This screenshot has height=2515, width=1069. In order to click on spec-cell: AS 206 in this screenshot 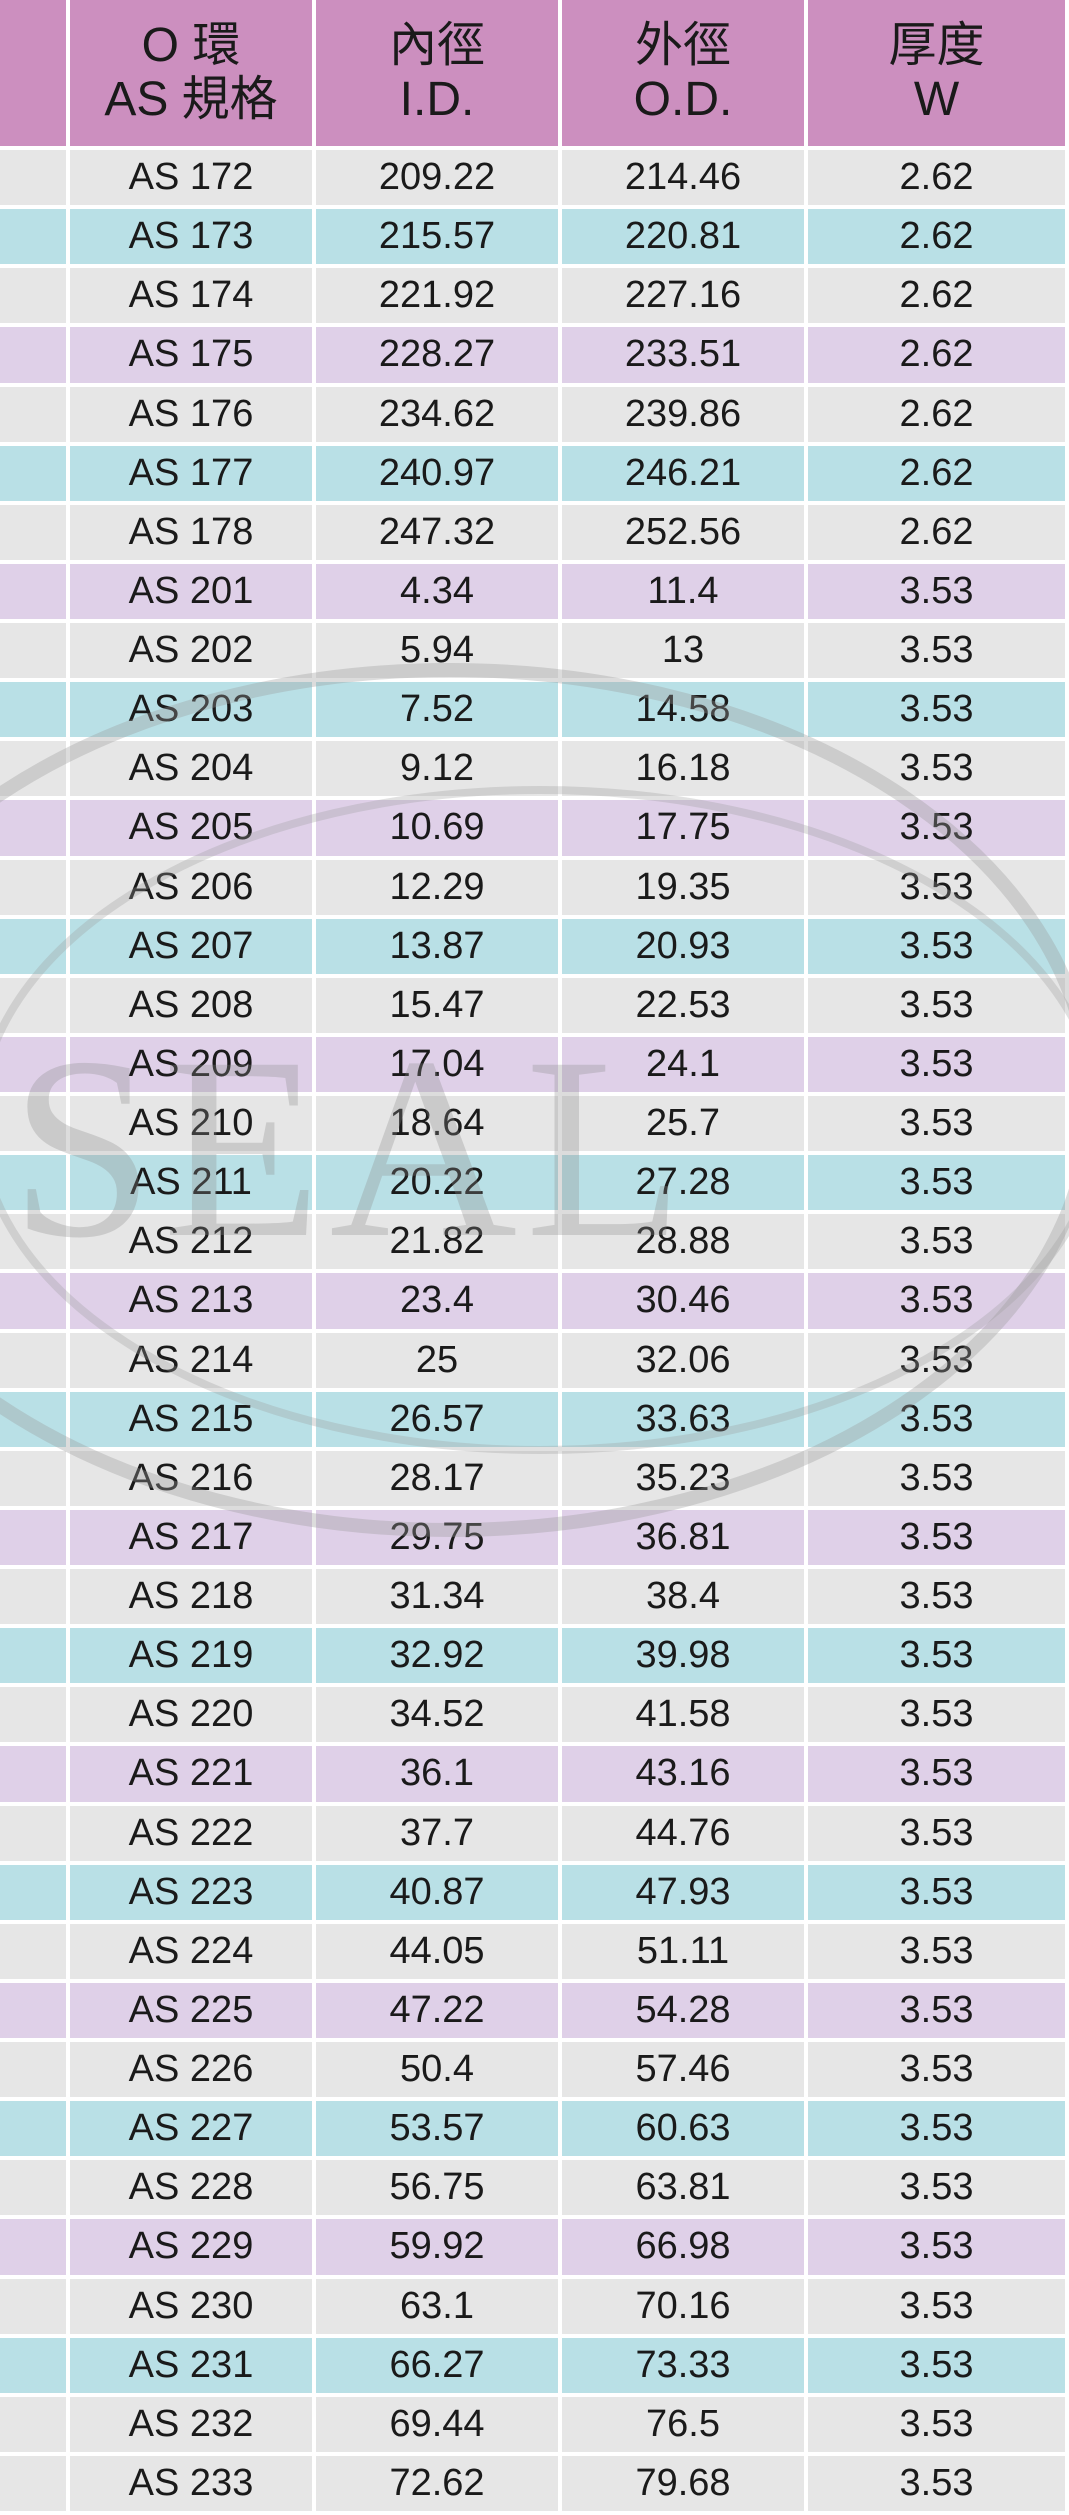, I will do `click(193, 889)`.